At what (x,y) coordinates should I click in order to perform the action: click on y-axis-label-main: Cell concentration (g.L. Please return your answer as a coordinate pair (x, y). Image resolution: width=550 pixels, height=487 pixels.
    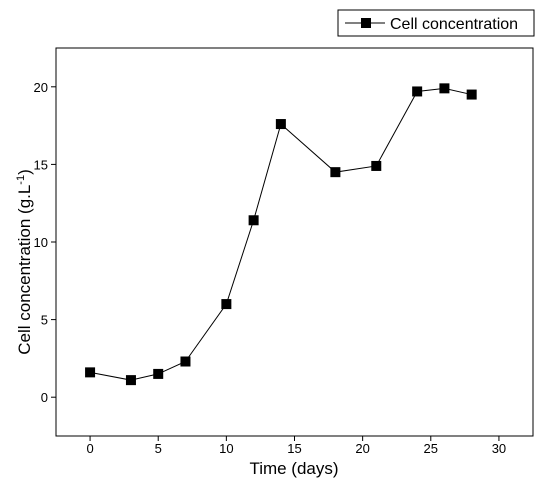
    Looking at the image, I should click on (24, 270).